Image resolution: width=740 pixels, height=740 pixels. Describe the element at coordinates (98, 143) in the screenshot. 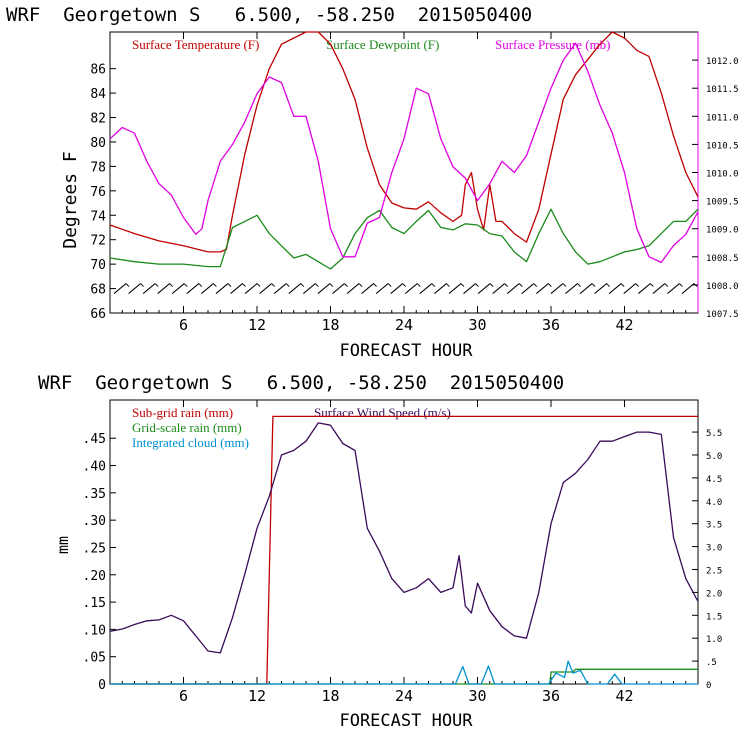

I see `top-y-tick-label: 80` at that location.